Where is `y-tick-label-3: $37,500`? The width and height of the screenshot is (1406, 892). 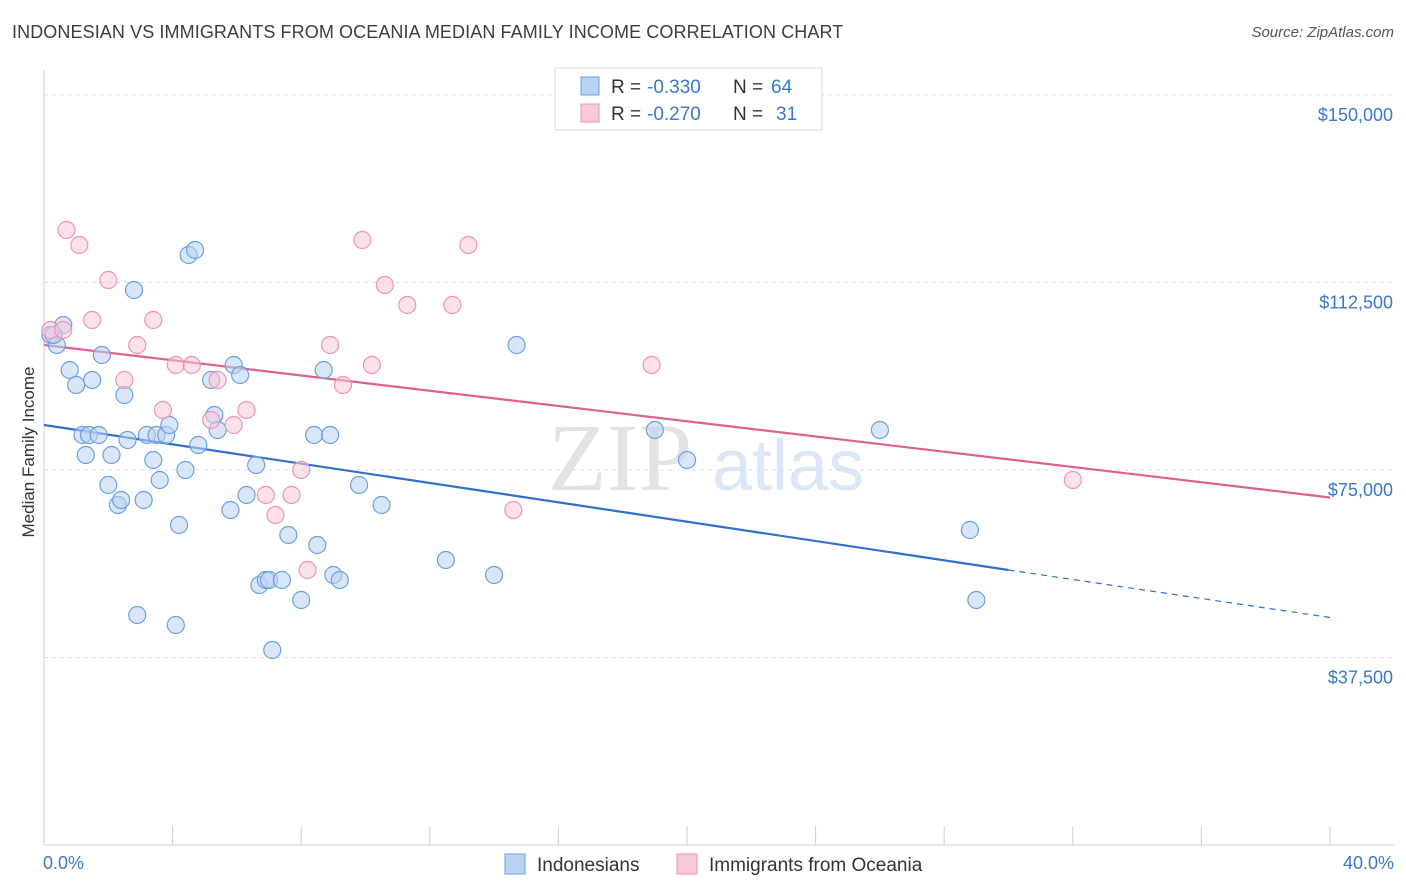
y-tick-label-3: $37,500 is located at coordinates (1360, 678).